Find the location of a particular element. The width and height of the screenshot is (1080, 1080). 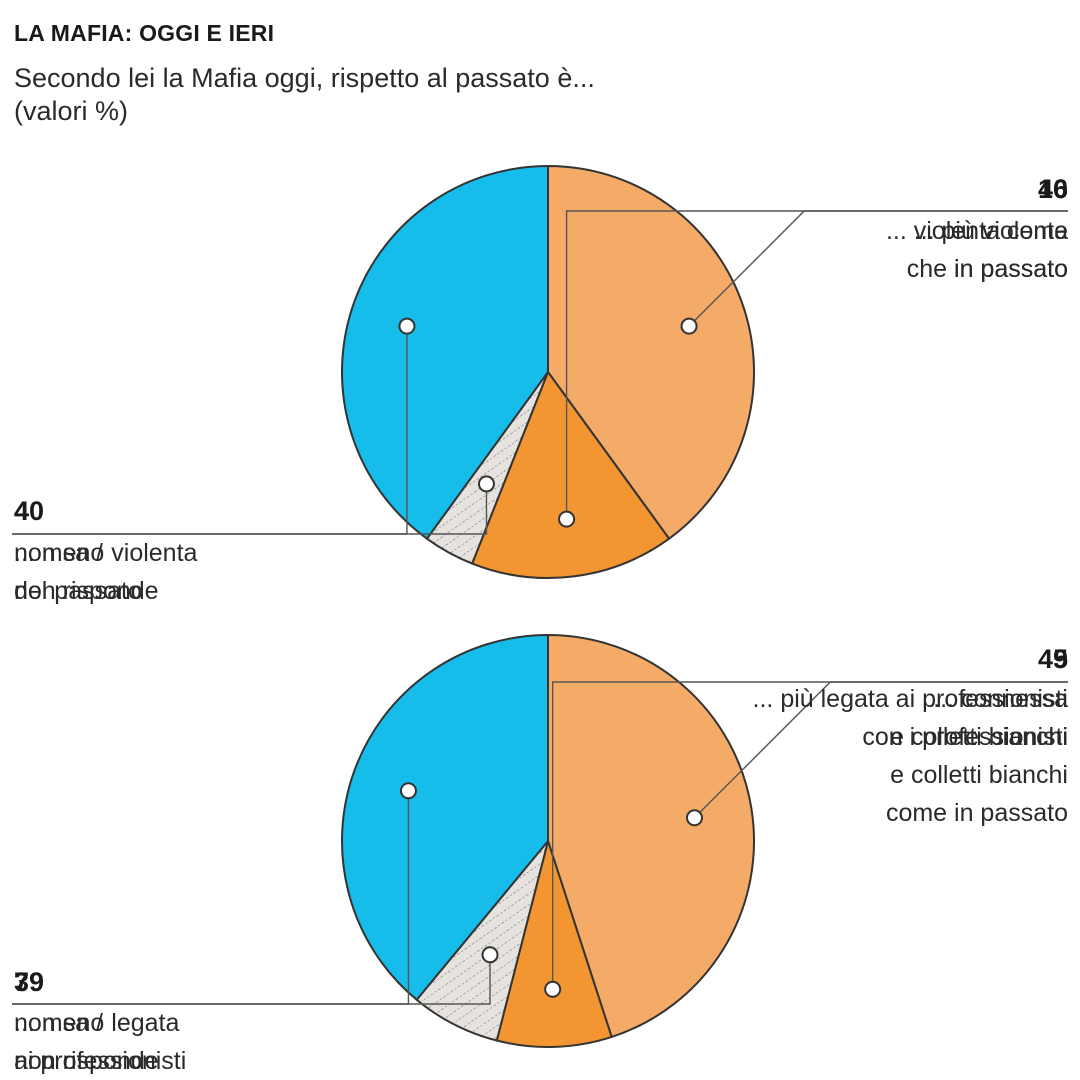

pie1-label-2-line-2: che in passato is located at coordinates (987, 269).